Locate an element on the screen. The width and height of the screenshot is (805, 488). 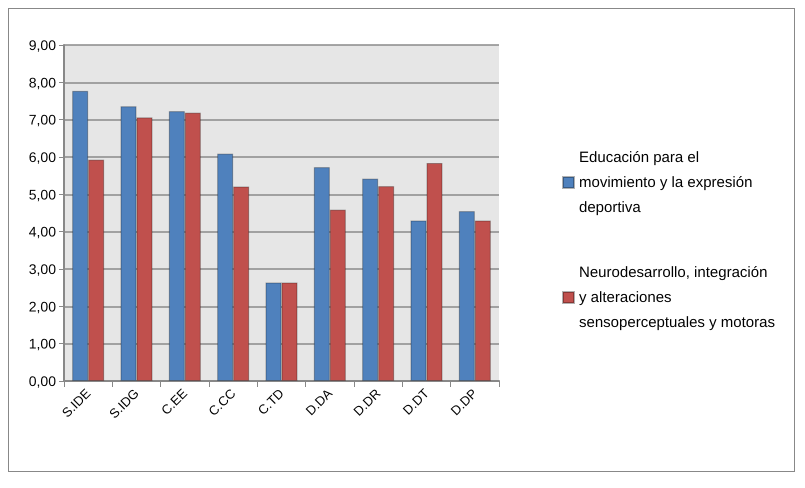
y-tick-label: 7,00 is located at coordinates (42, 120).